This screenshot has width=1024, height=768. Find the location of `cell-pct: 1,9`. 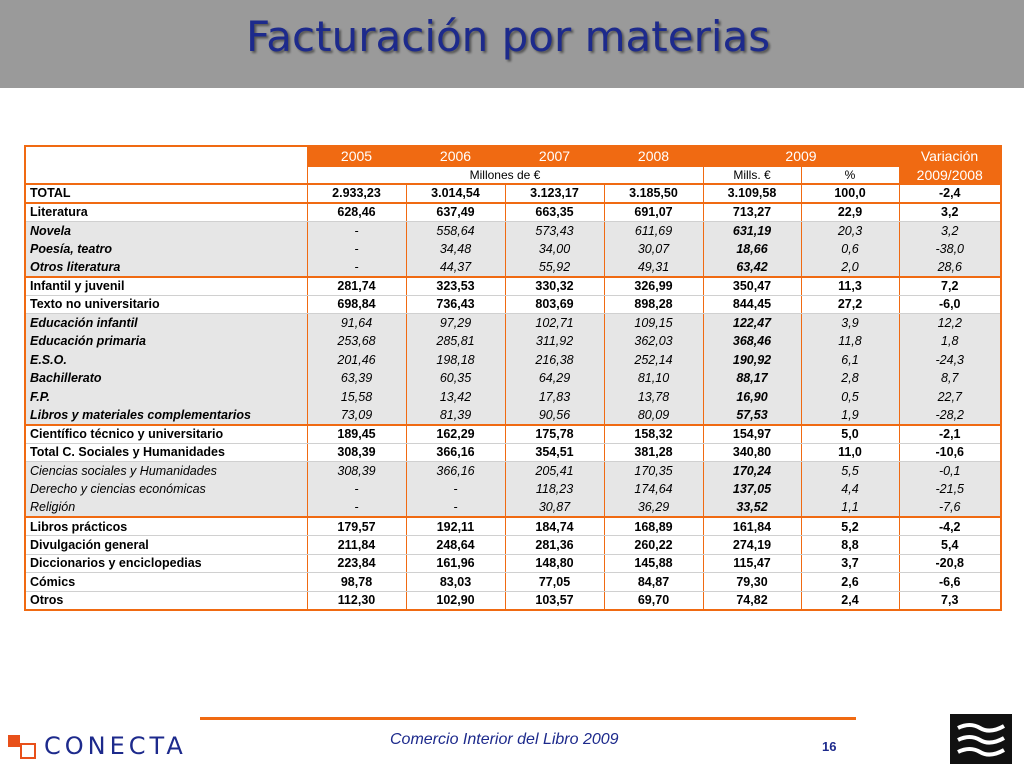

cell-pct: 1,9 is located at coordinates (850, 415).